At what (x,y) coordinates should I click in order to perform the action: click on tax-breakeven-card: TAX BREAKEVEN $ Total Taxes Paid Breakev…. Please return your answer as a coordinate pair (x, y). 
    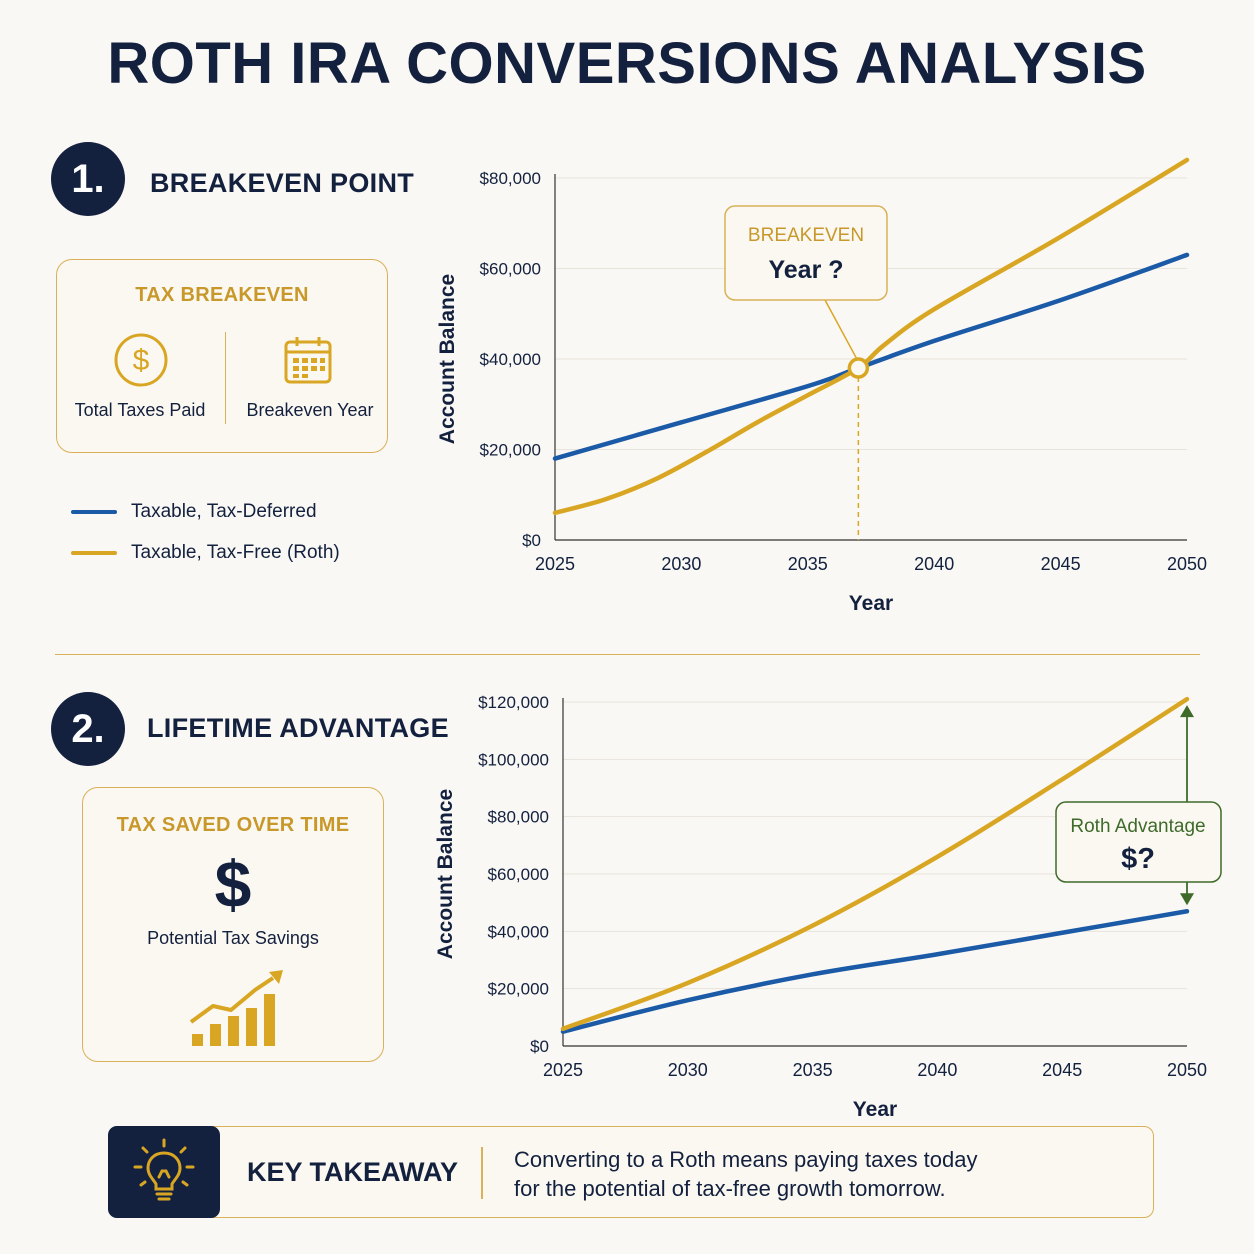
    Looking at the image, I should click on (222, 356).